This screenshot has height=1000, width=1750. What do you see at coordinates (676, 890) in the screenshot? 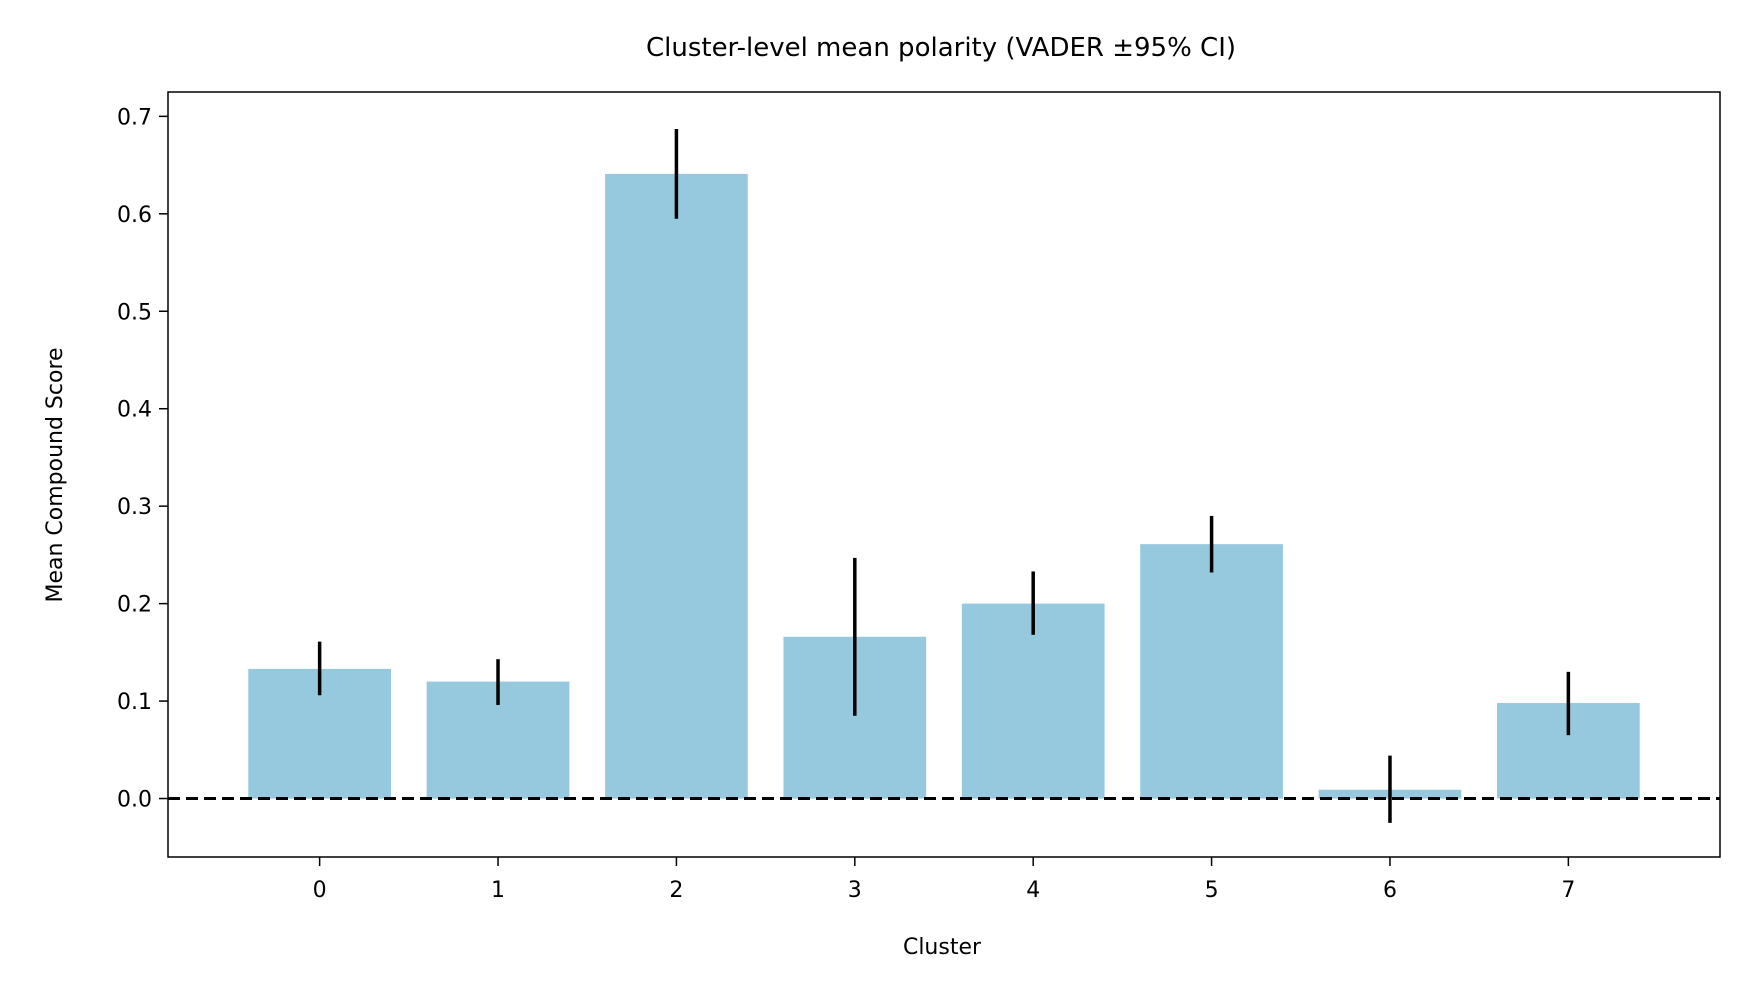
I see `x-tick-label: 2` at bounding box center [676, 890].